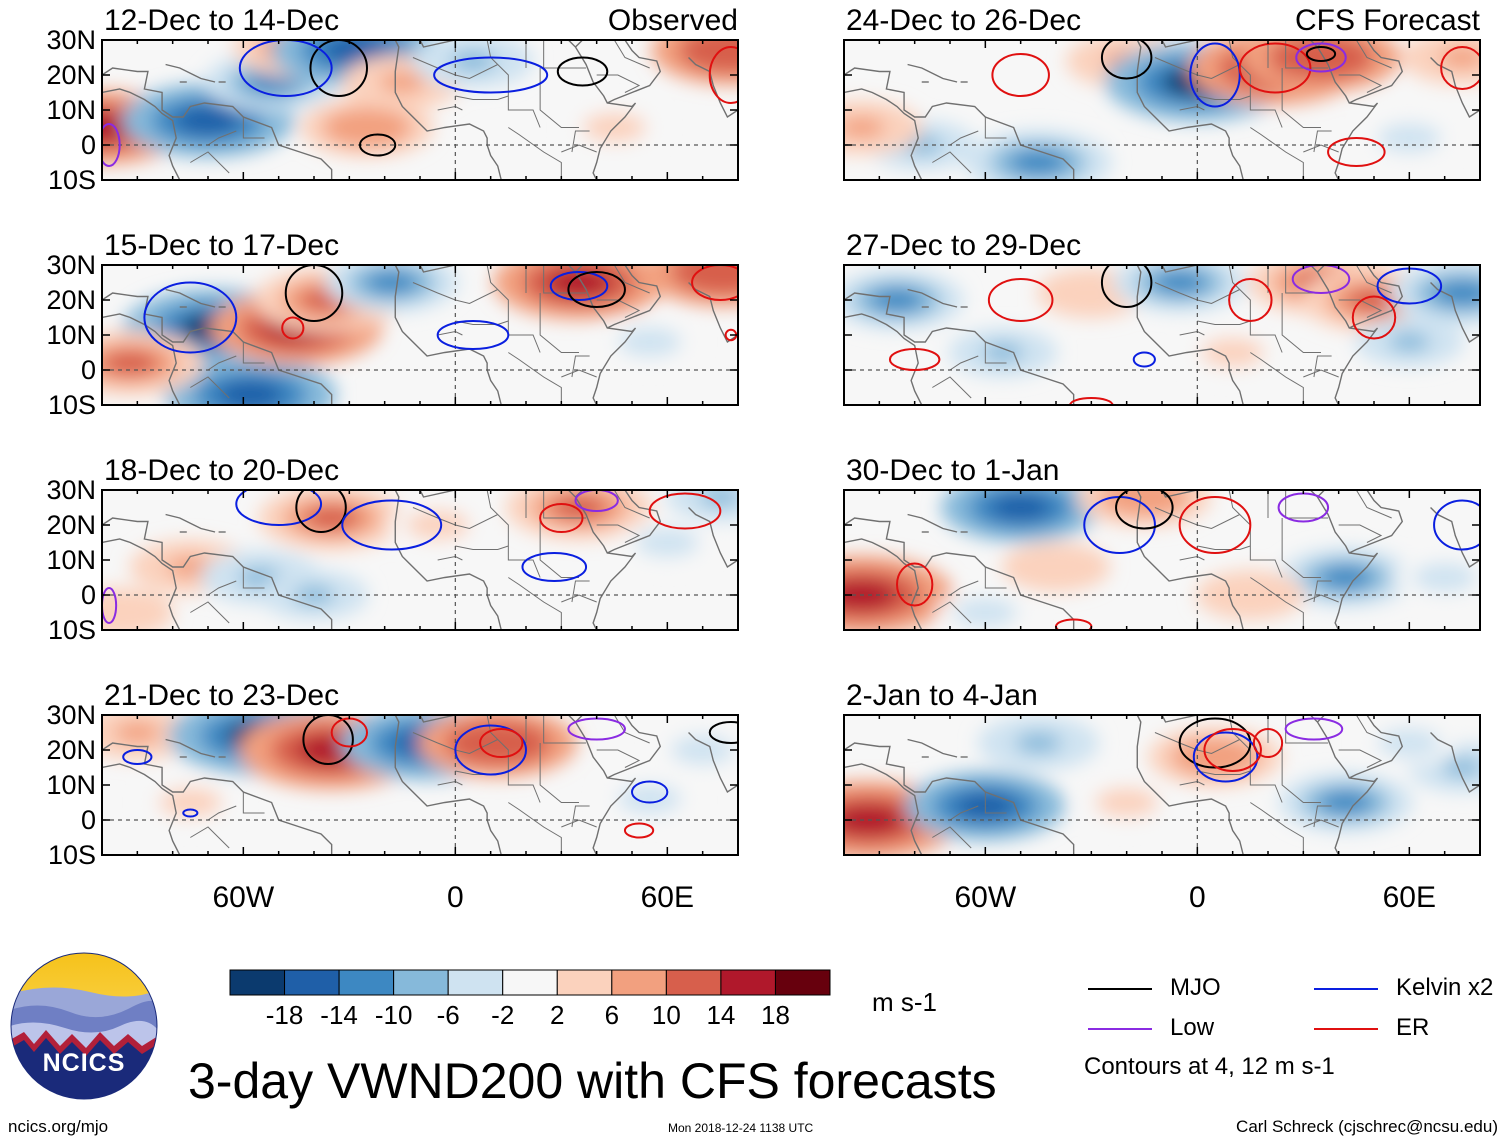  What do you see at coordinates (1346, 989) in the screenshot?
I see `legend-swatch` at bounding box center [1346, 989].